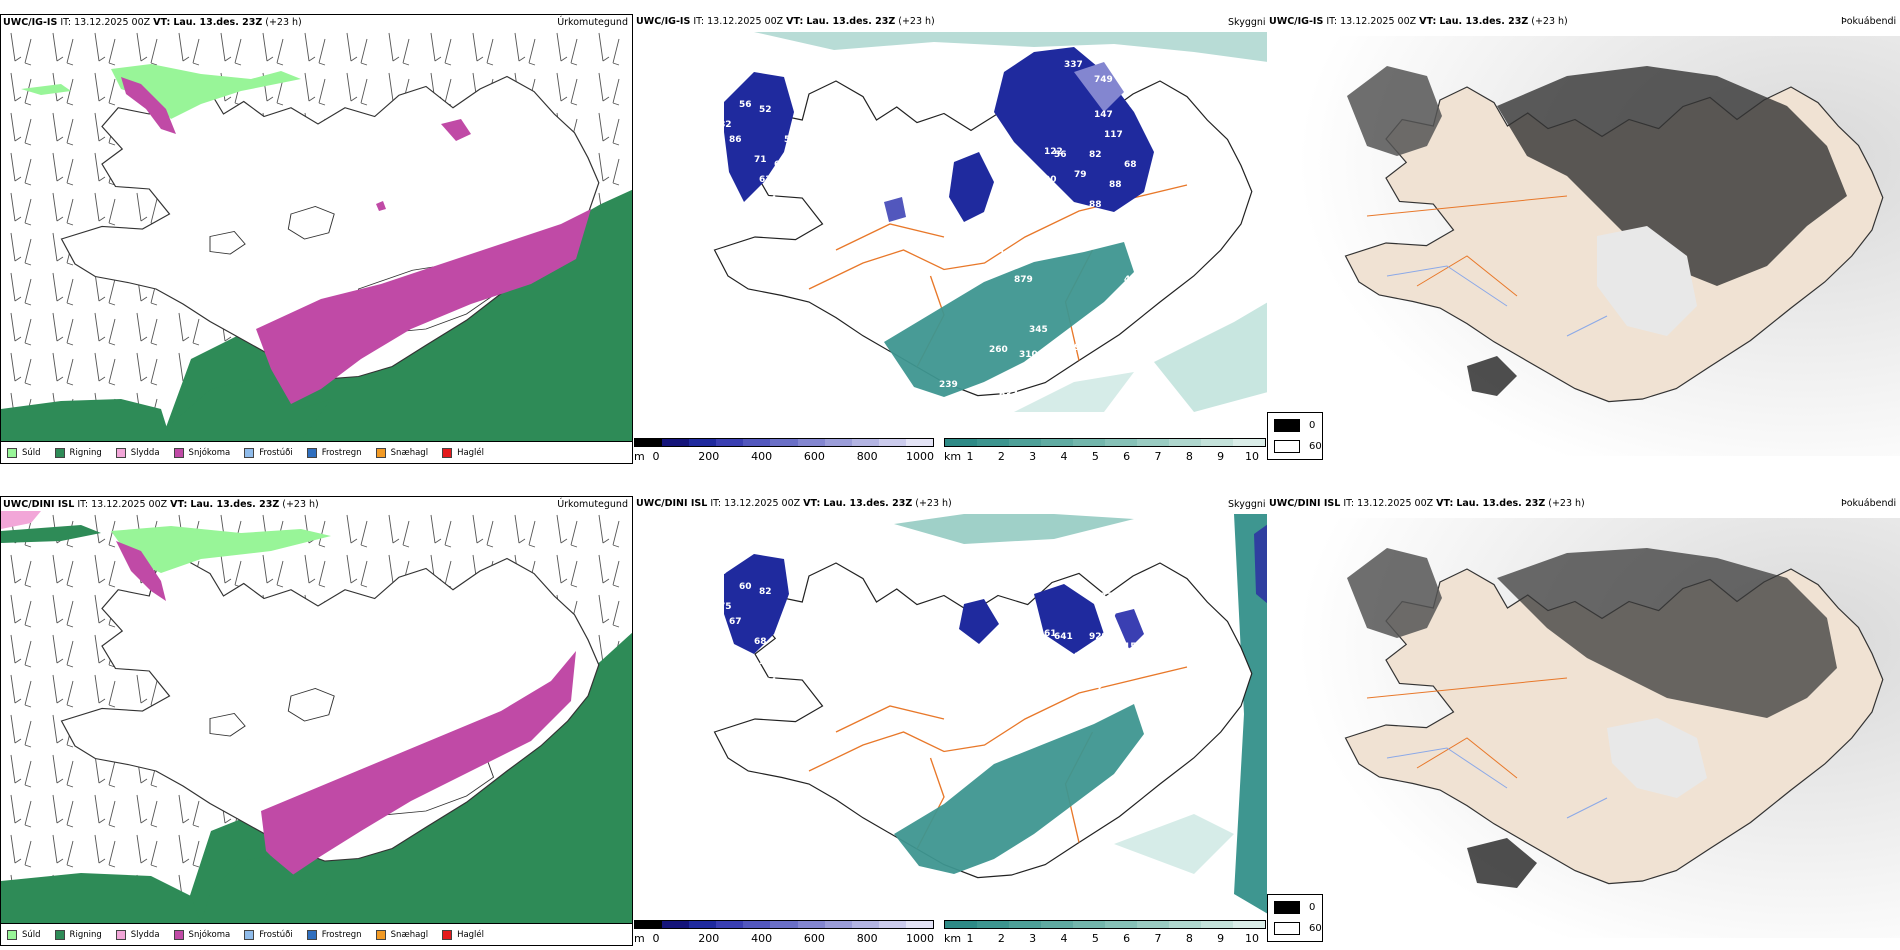 This screenshot has height=950, width=1900. Describe the element at coordinates (1018, 385) in the screenshot. I see `visibility-value-label: 131` at that location.